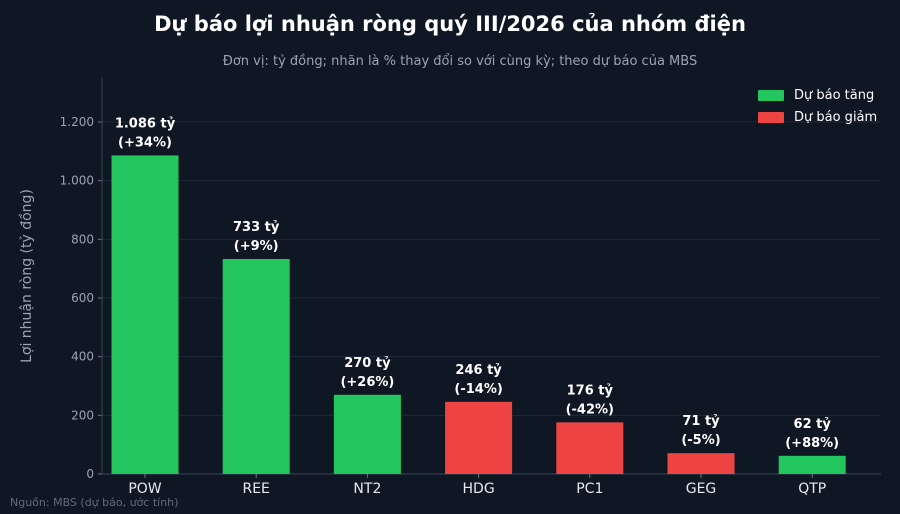 The height and width of the screenshot is (514, 900). What do you see at coordinates (812, 489) in the screenshot?
I see `x-tick-label: QTP` at bounding box center [812, 489].